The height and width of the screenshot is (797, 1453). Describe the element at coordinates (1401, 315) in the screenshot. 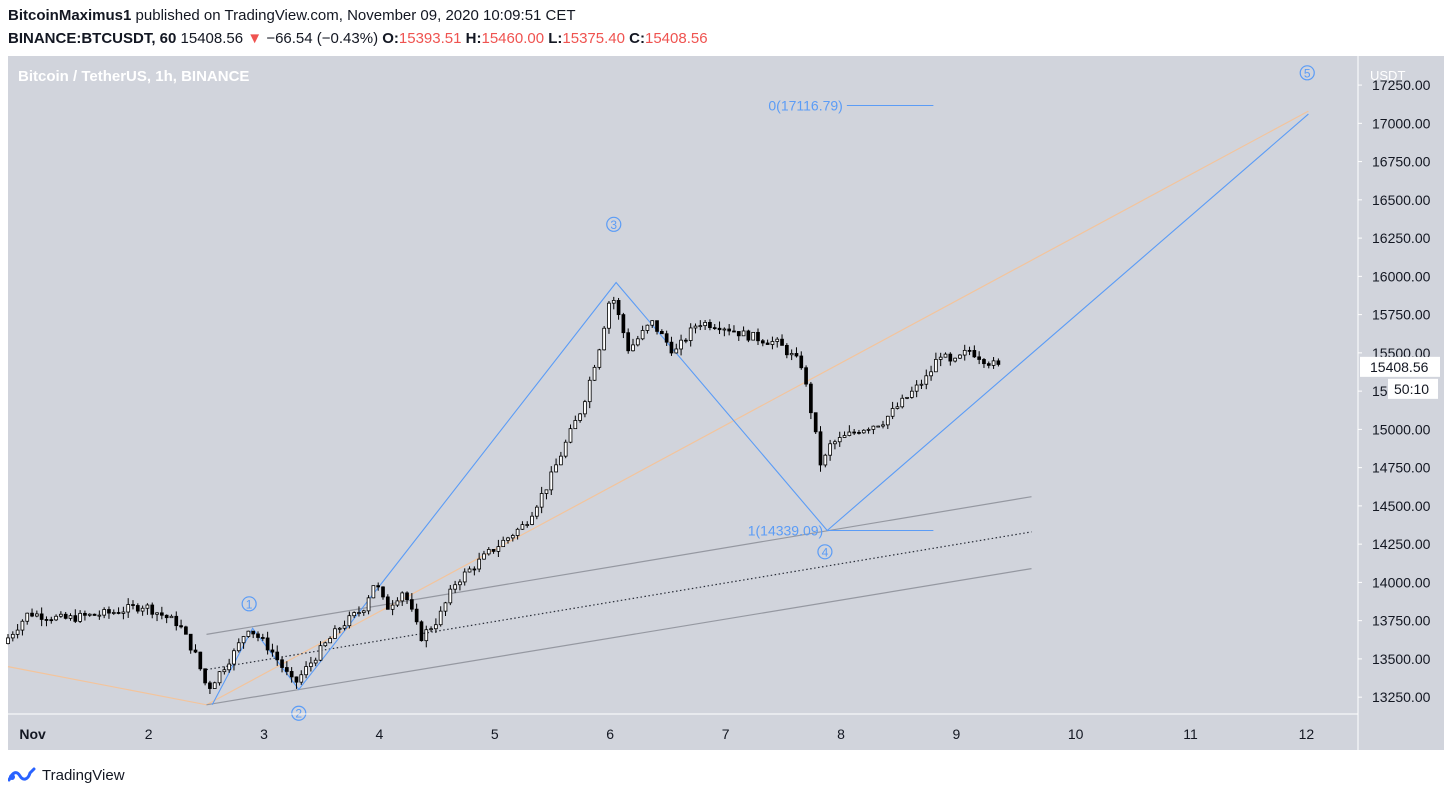

I see `y-tick-label: 15750.00` at that location.